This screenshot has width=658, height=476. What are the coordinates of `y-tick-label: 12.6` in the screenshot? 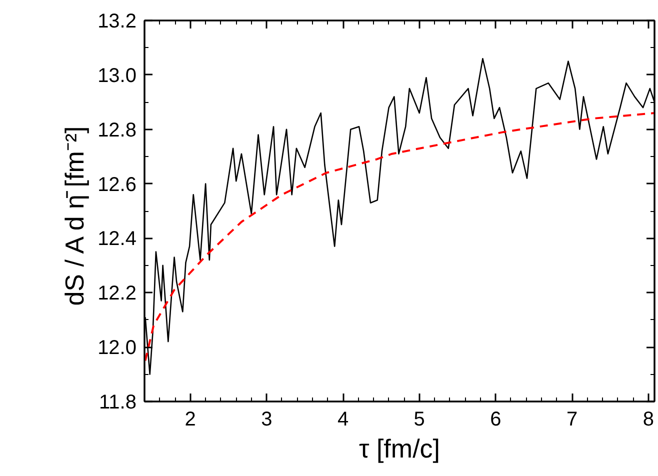 It's located at (117, 185).